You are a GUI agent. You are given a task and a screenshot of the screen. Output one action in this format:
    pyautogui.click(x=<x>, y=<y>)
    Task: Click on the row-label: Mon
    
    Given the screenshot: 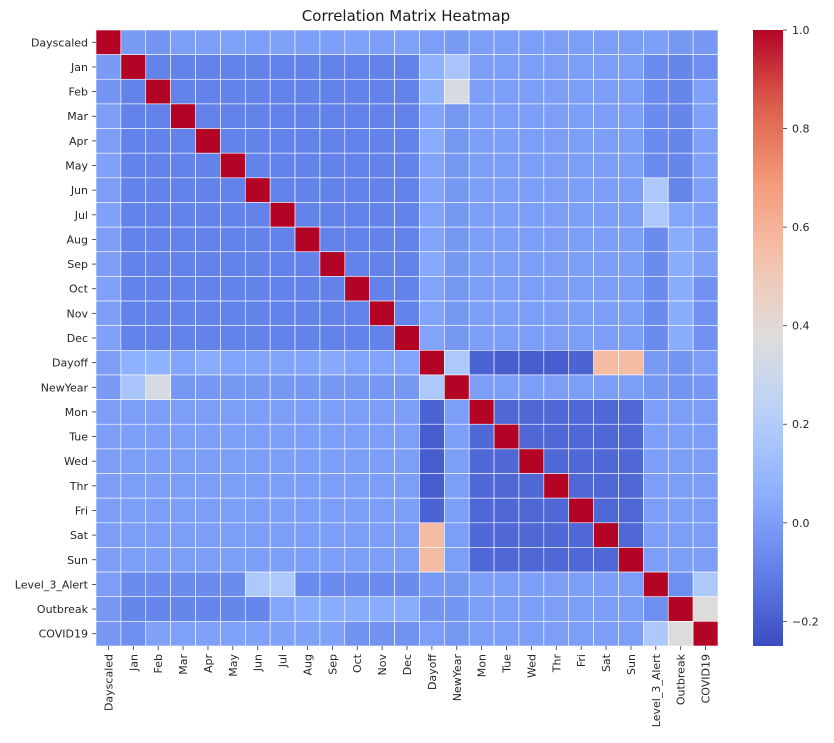 What is the action you would take?
    pyautogui.click(x=76, y=412)
    